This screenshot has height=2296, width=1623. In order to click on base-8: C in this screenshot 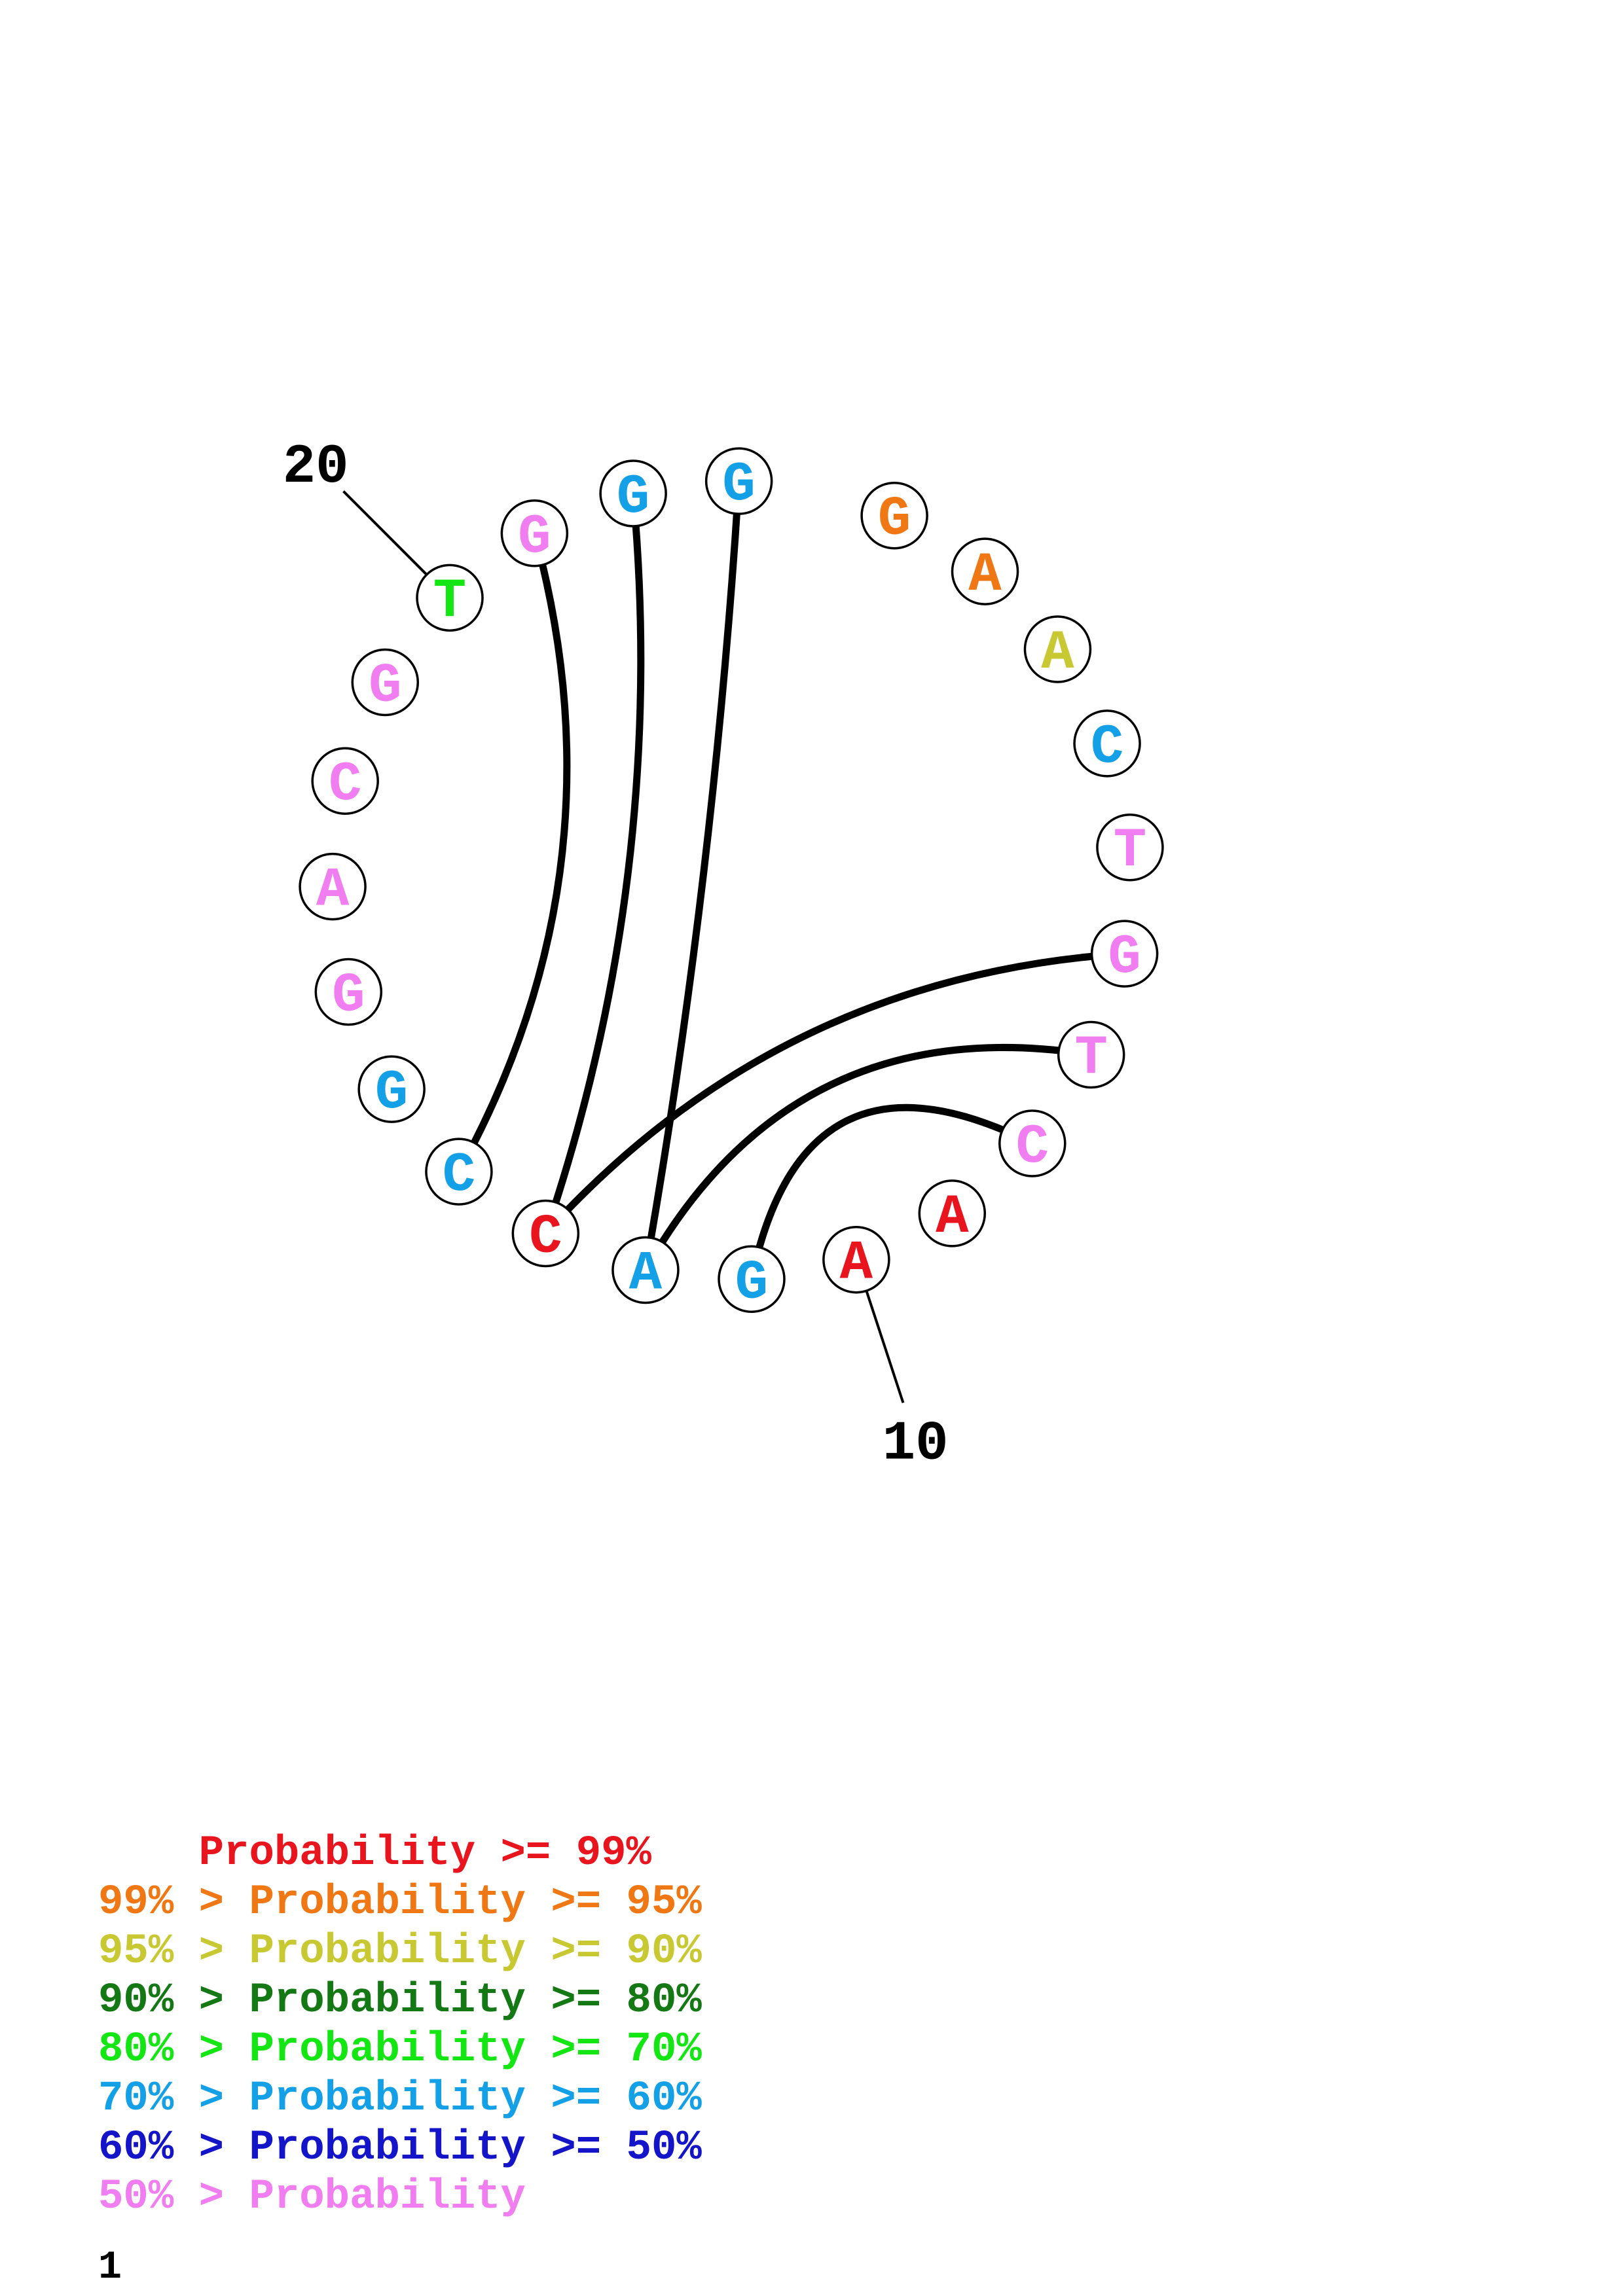, I will do `click(1032, 1144)`.